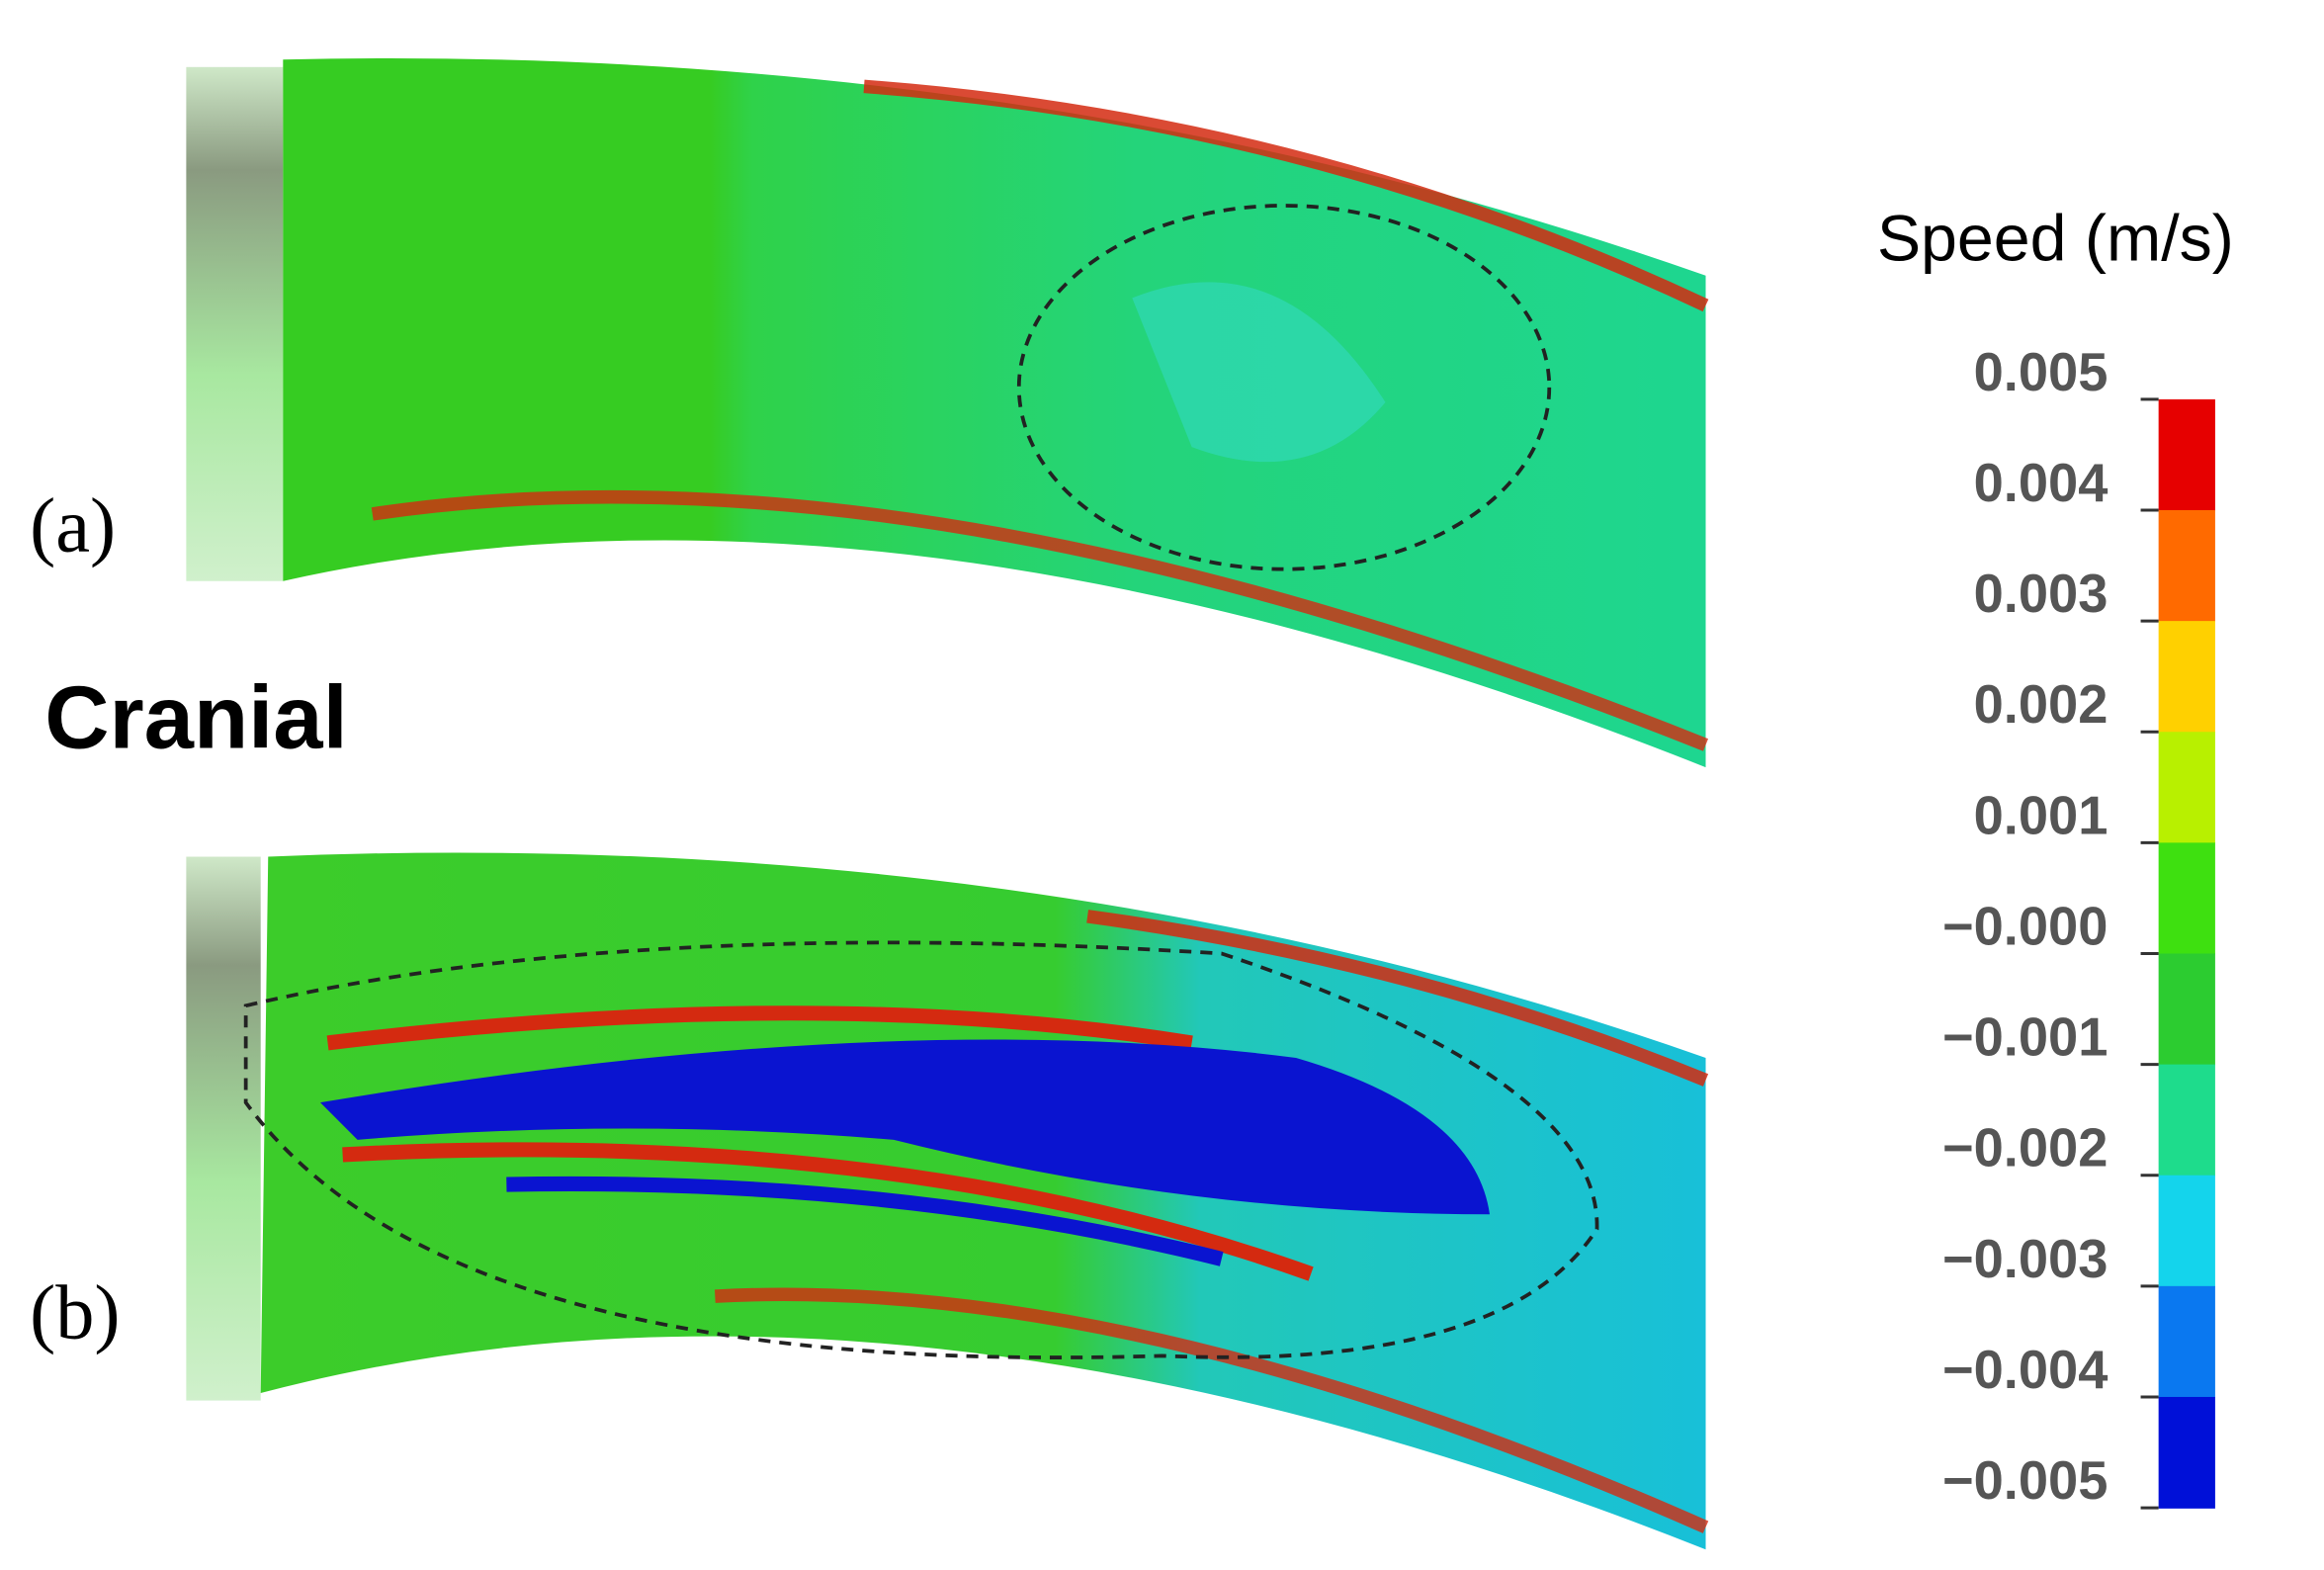 The width and height of the screenshot is (2324, 1570). Describe the element at coordinates (2041, 705) in the screenshot. I see `tick-label: 0.002` at that location.